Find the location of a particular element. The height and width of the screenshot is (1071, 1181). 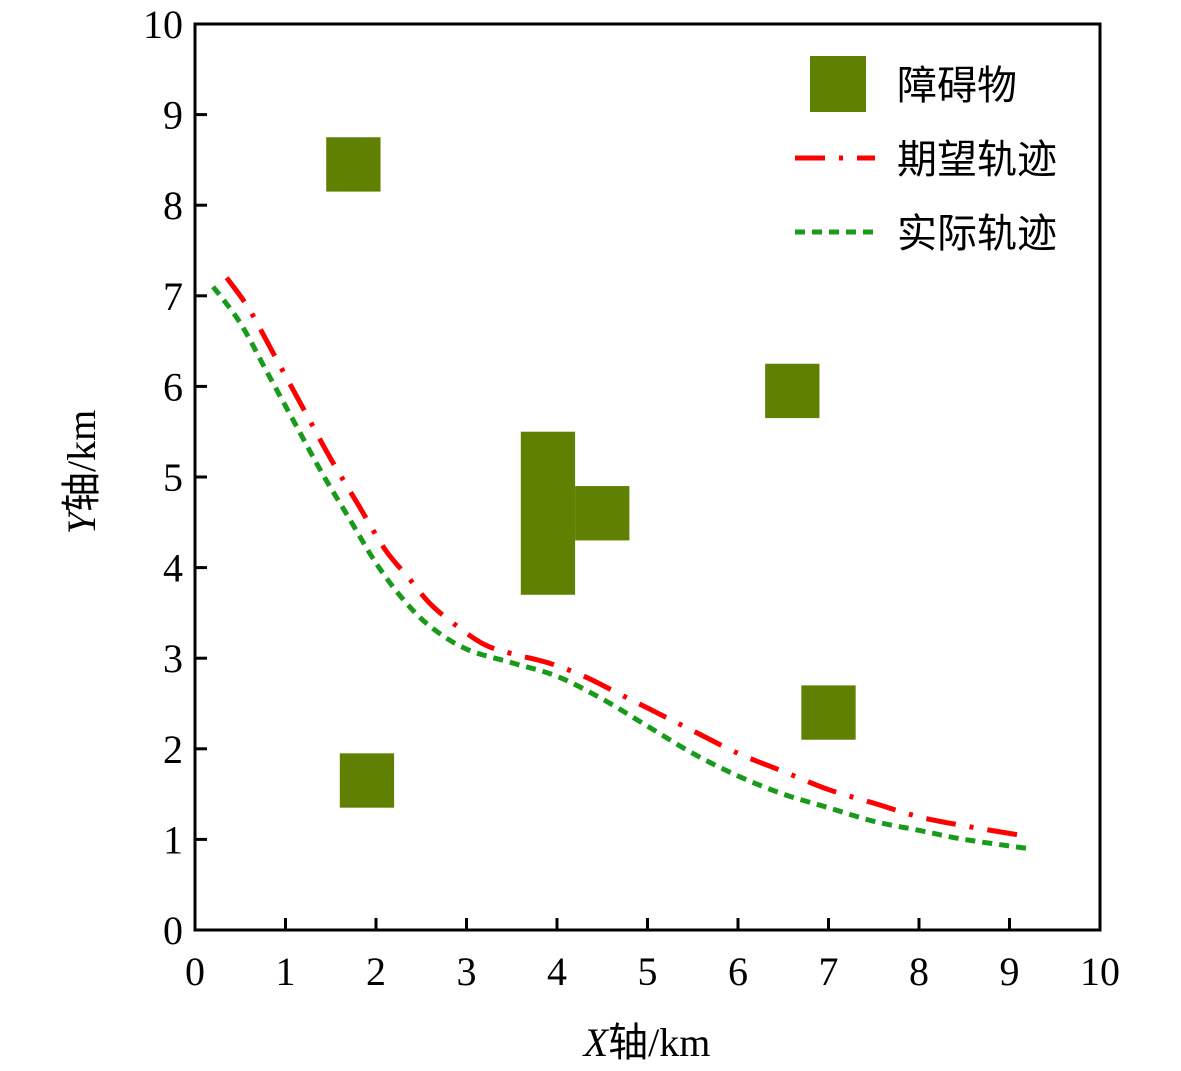

y-tick-label-9: 9 is located at coordinates (173, 115).